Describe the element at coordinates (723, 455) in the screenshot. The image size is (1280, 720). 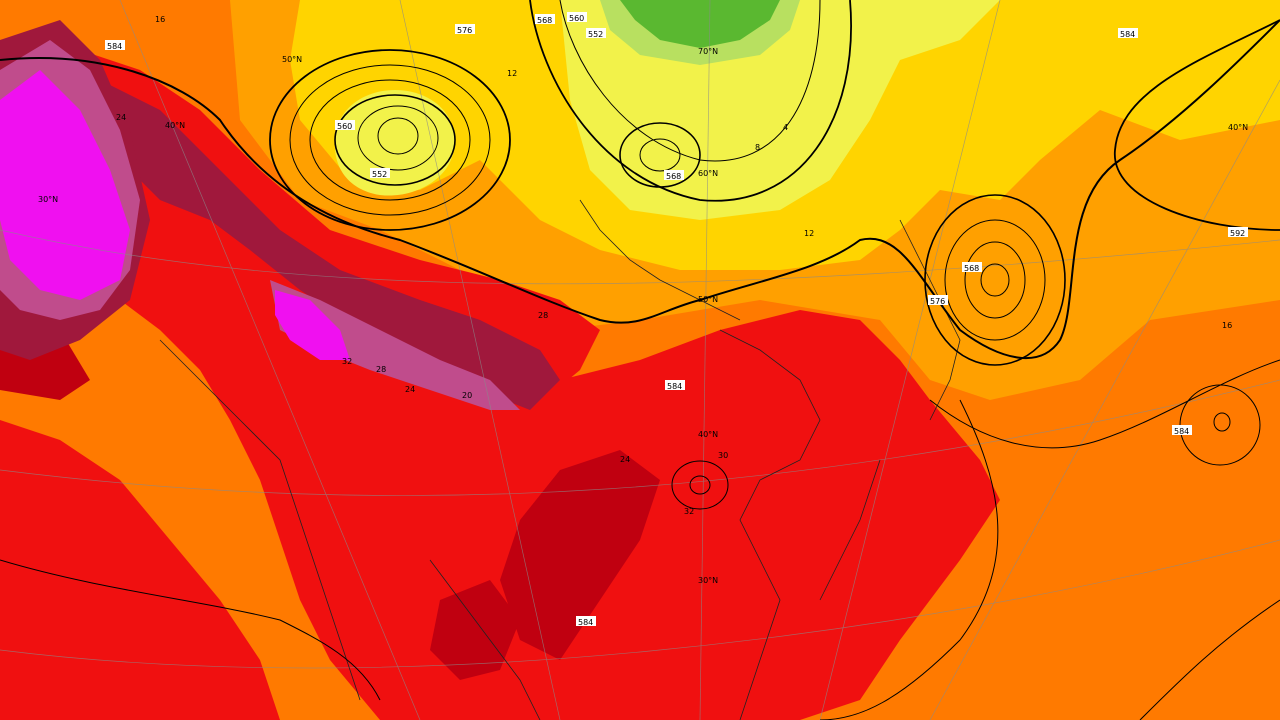
I see `temp-label: 30` at that location.